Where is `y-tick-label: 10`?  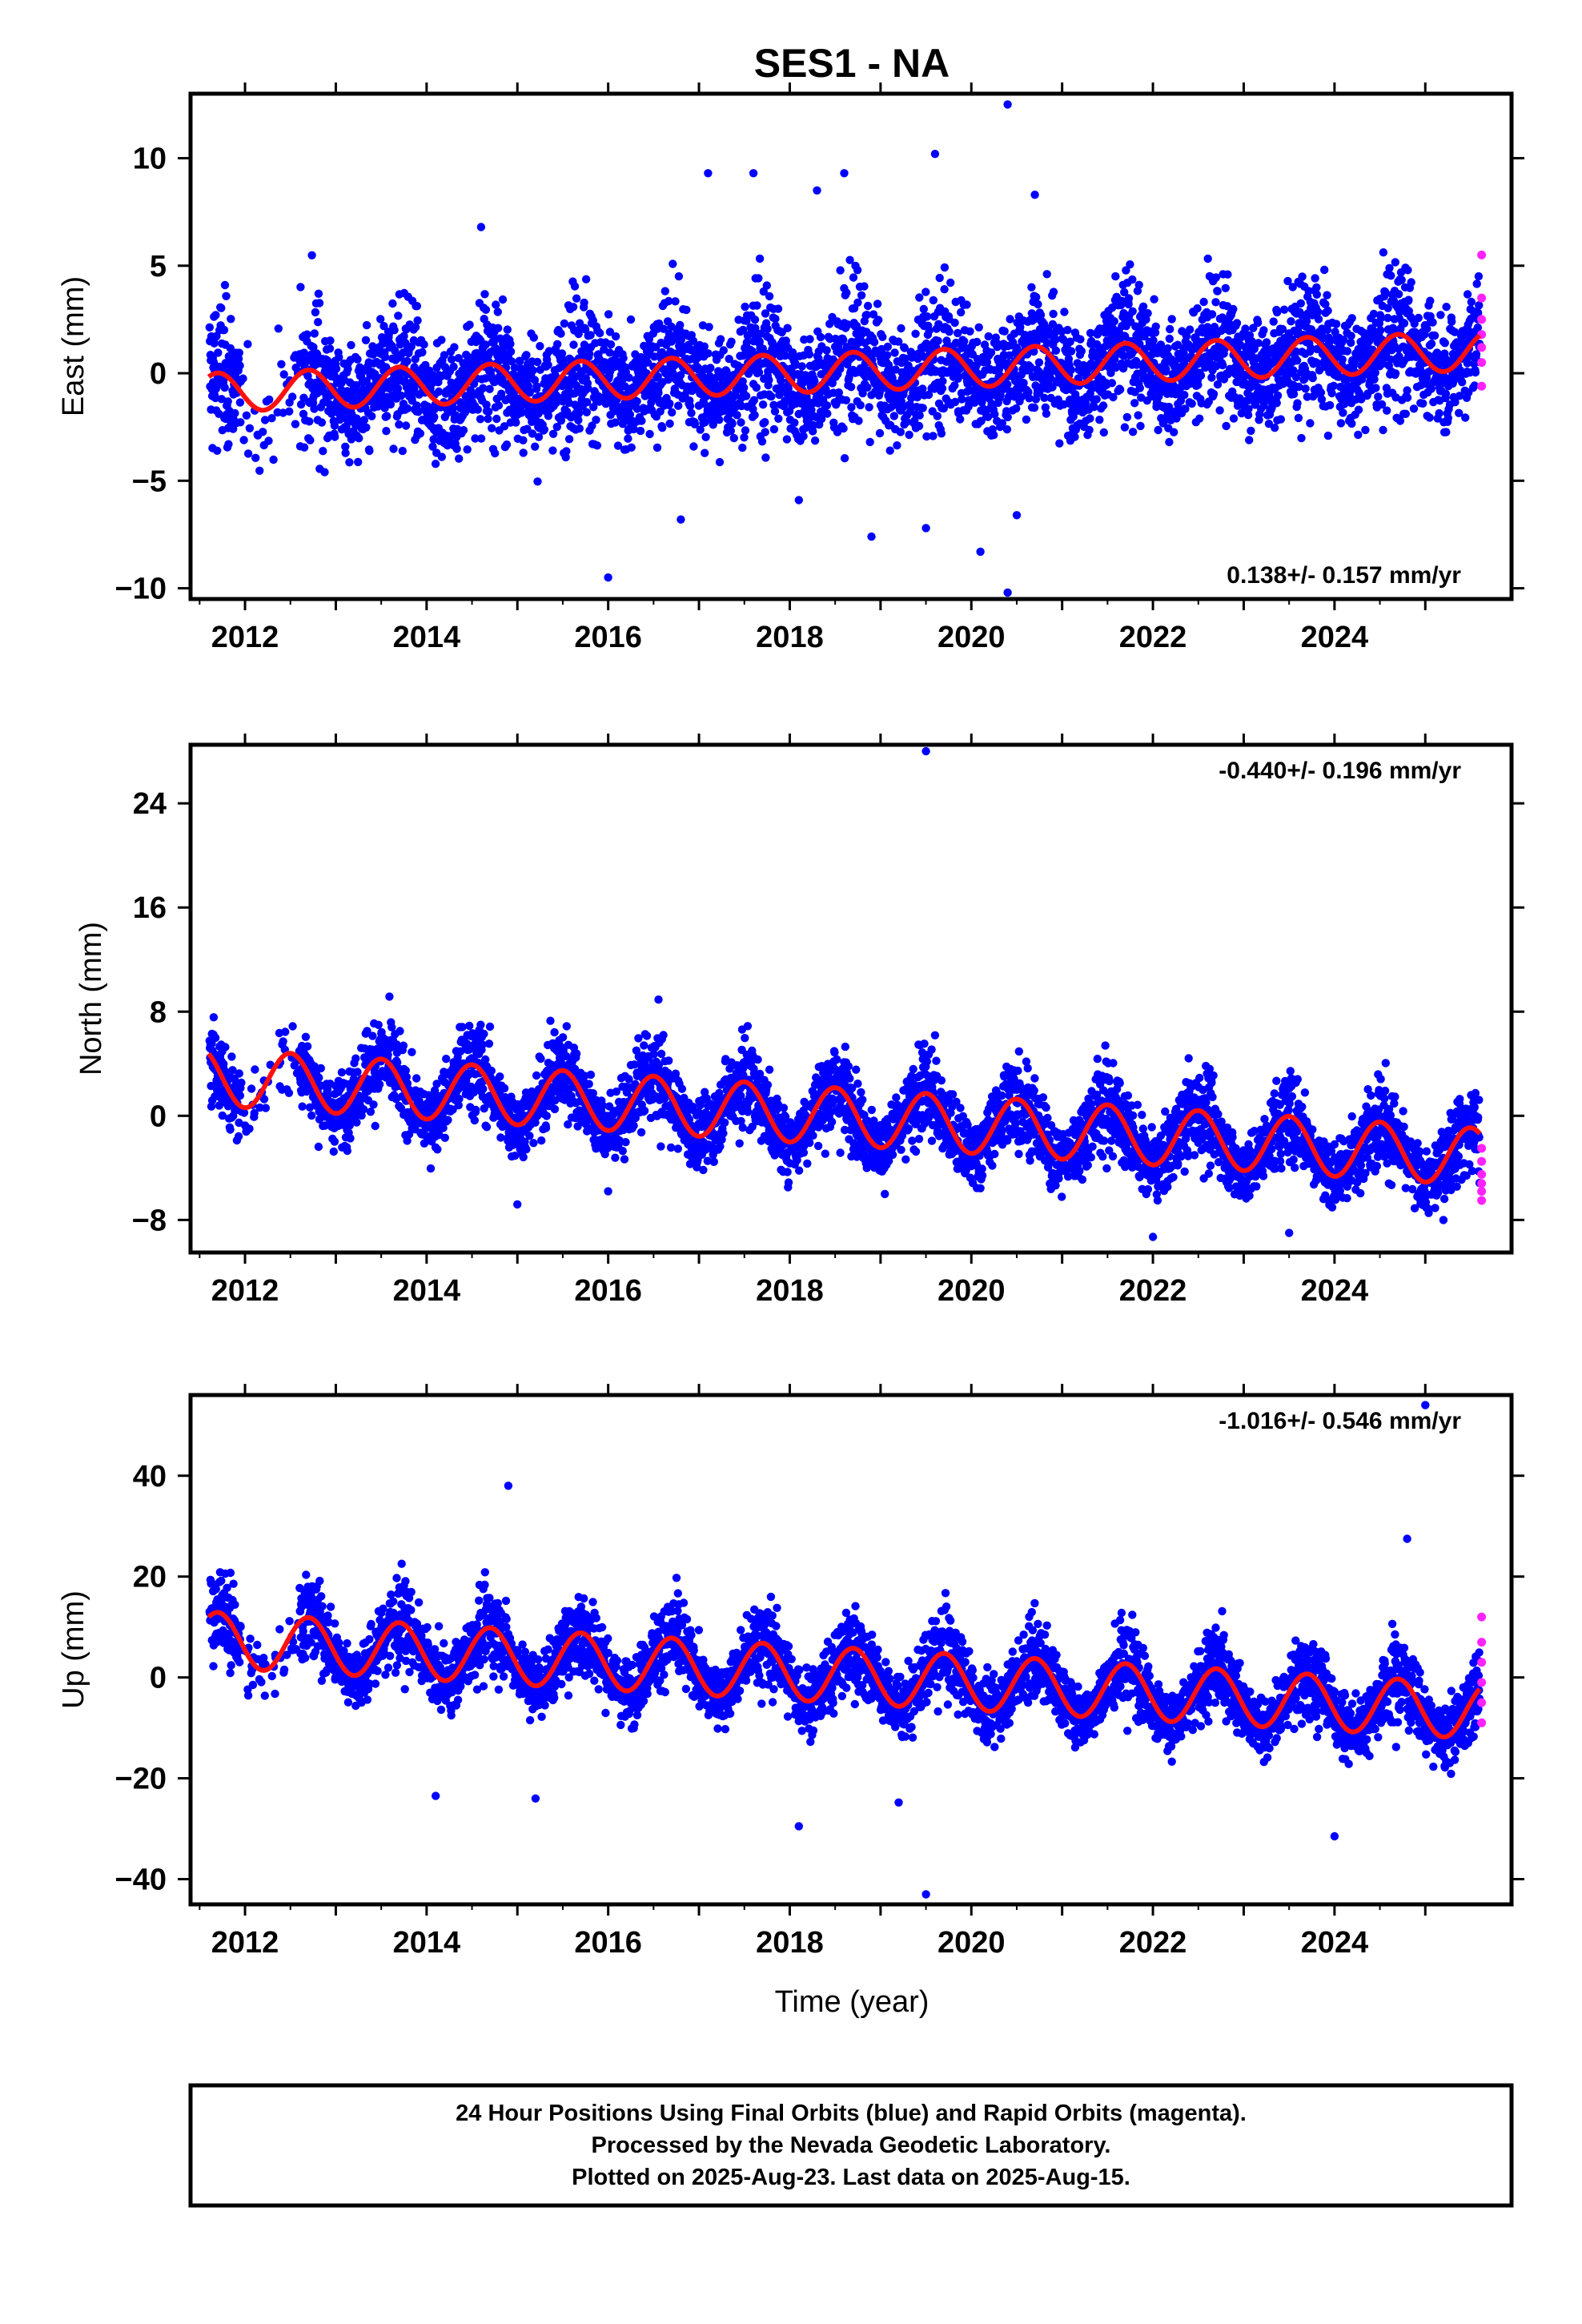 y-tick-label: 10 is located at coordinates (150, 159).